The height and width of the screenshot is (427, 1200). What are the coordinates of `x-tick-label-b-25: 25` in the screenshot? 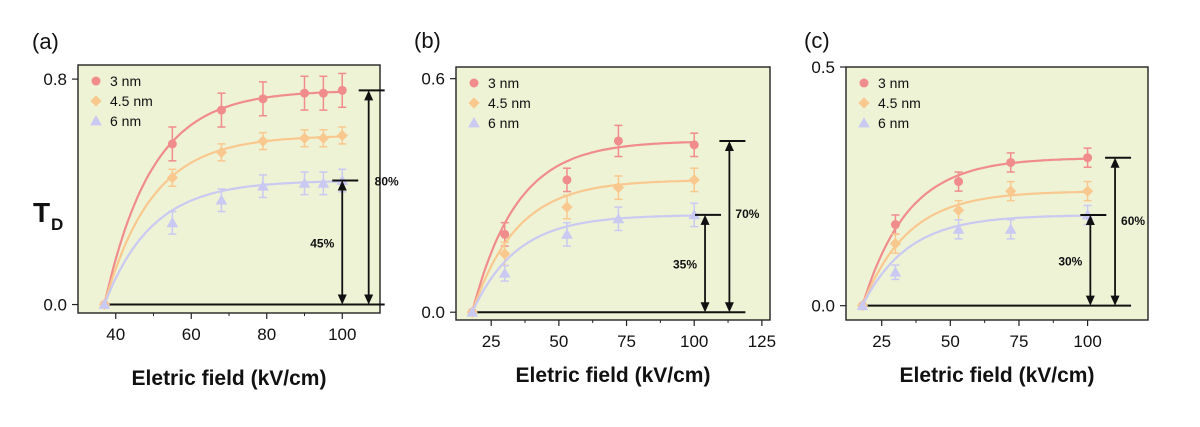 It's located at (491, 341).